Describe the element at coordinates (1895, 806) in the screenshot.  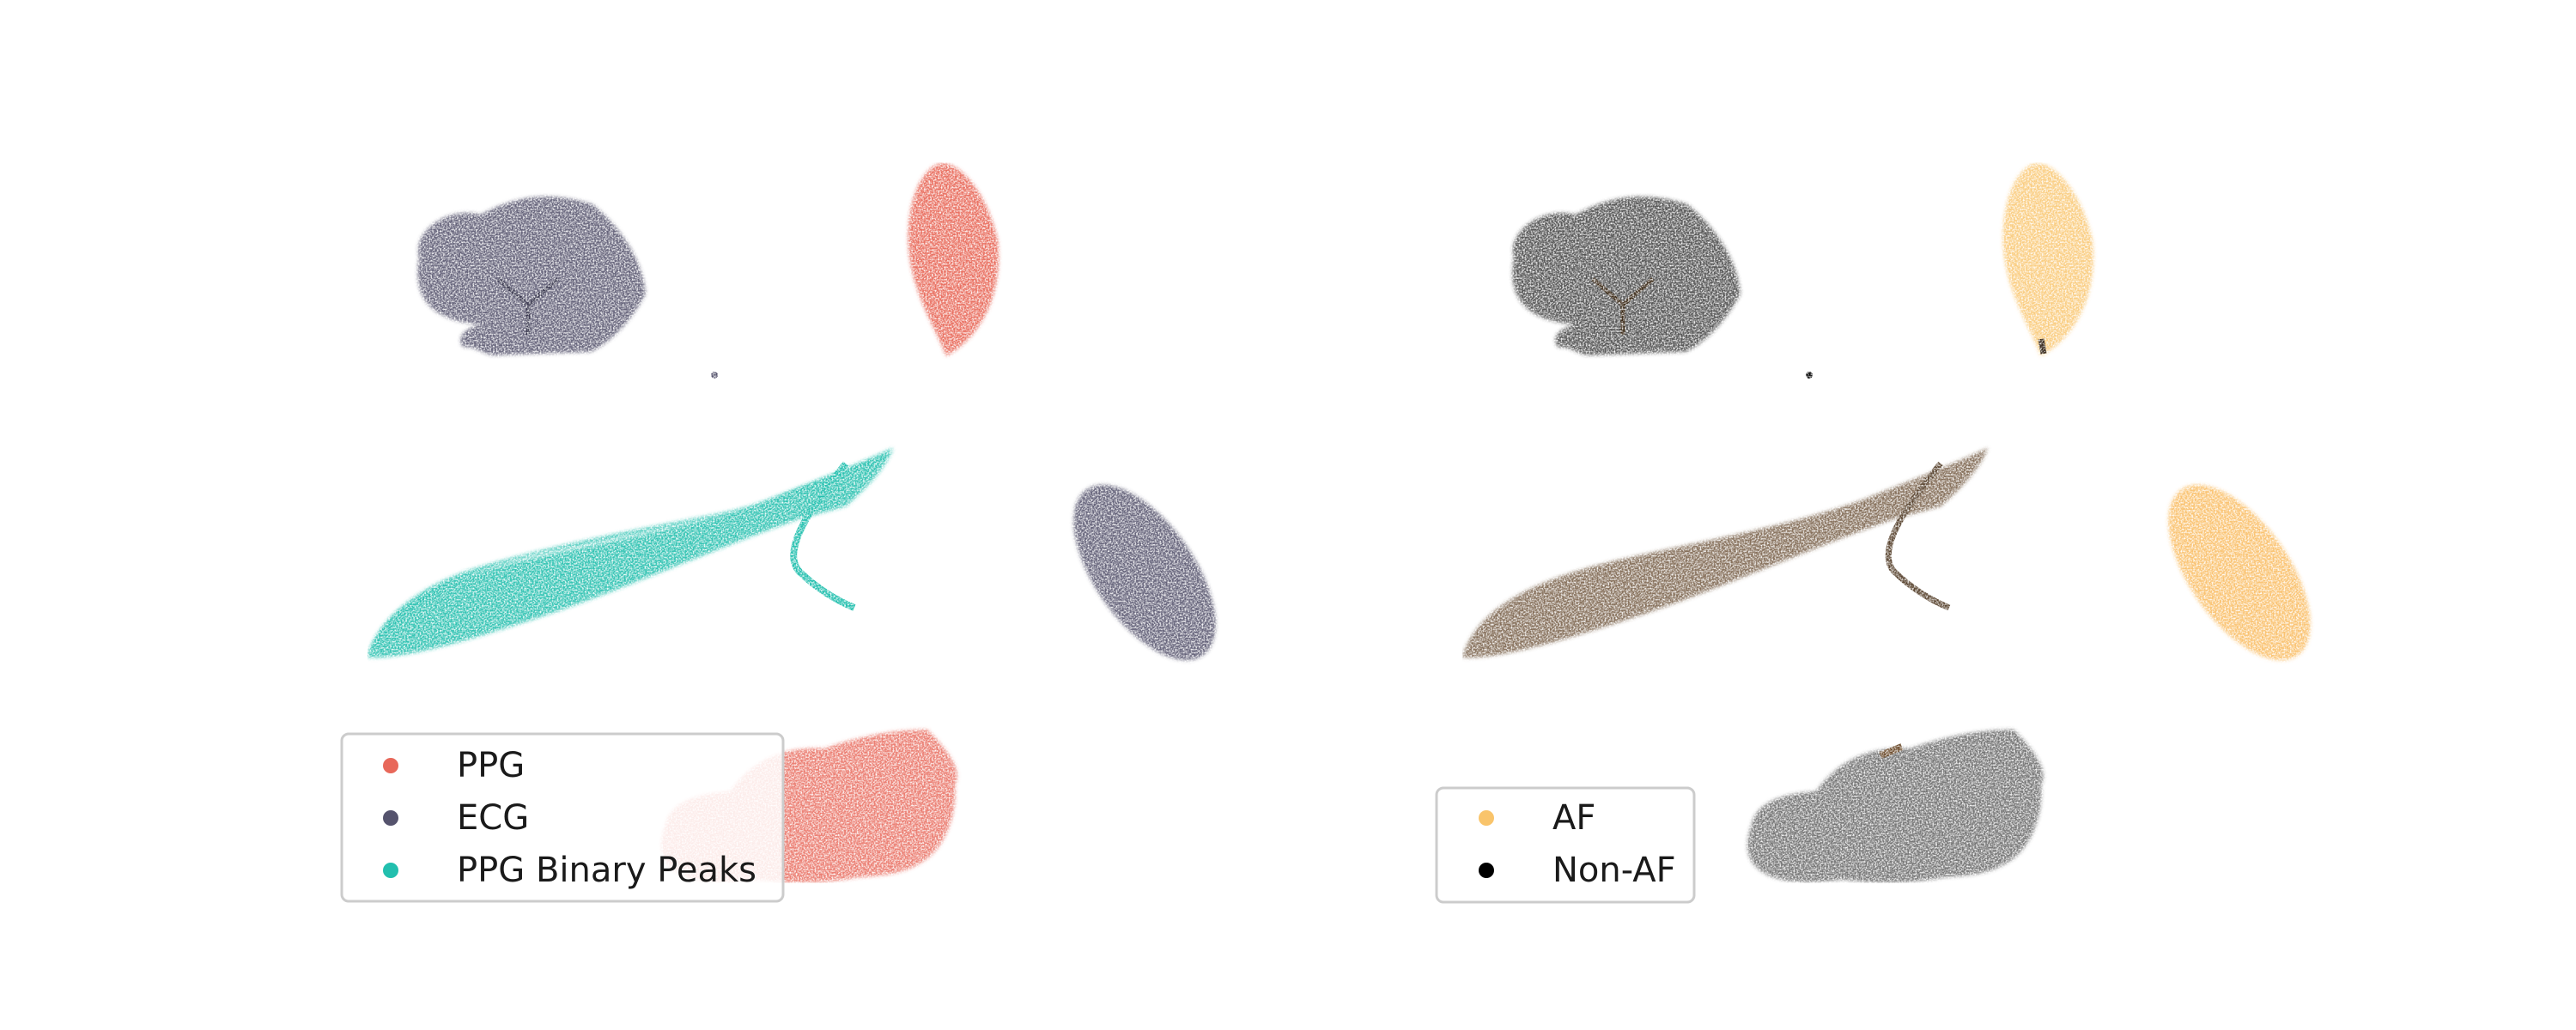
I see `cluster-nonaf-bottom` at that location.